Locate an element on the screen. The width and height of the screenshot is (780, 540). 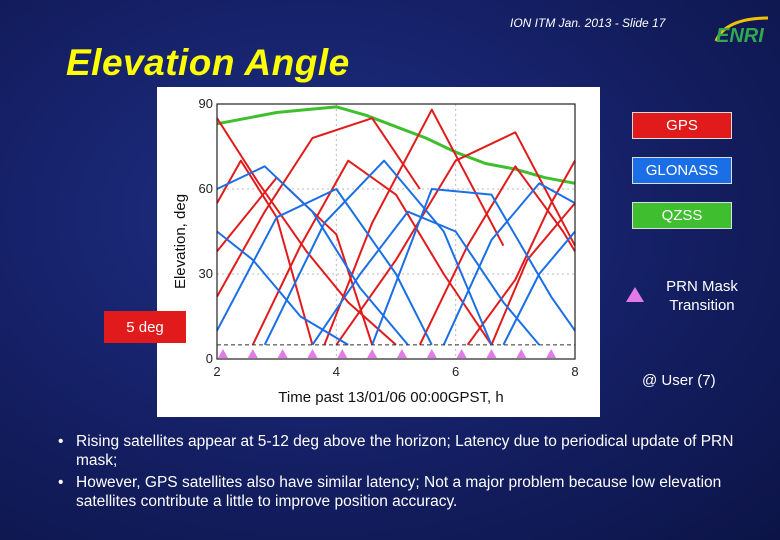
y-tick-label: 0 is located at coordinates (209, 358).